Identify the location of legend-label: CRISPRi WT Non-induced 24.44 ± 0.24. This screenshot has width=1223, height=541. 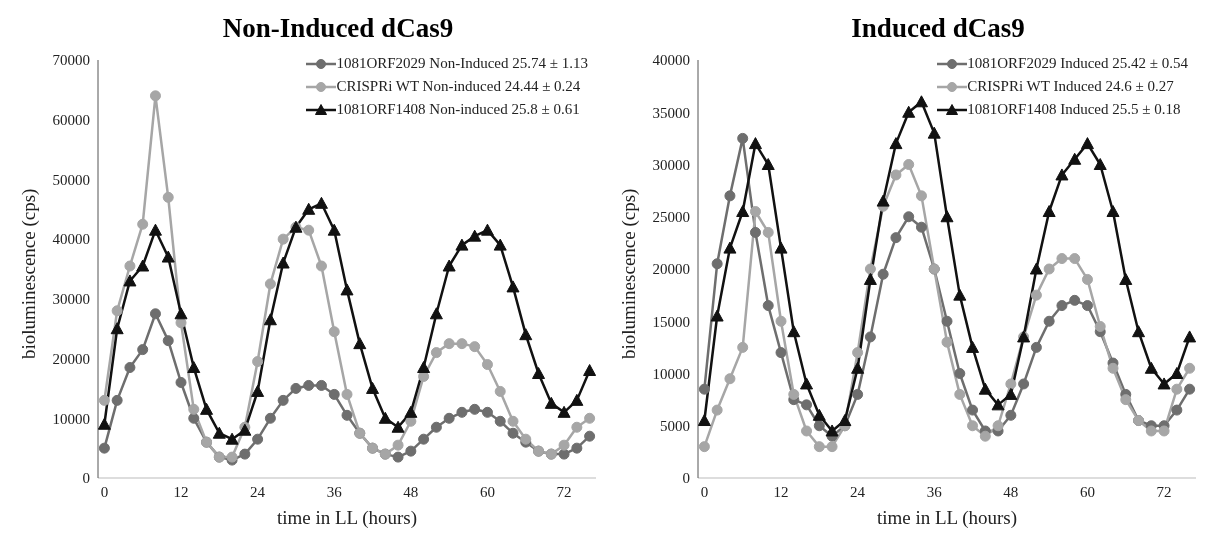
(458, 86).